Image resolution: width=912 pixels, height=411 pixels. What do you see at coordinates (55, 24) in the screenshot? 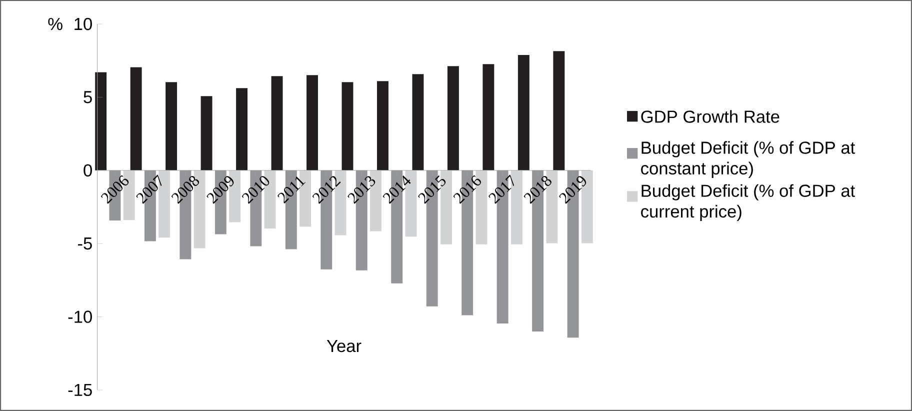
I see `y-axis-title: %` at bounding box center [55, 24].